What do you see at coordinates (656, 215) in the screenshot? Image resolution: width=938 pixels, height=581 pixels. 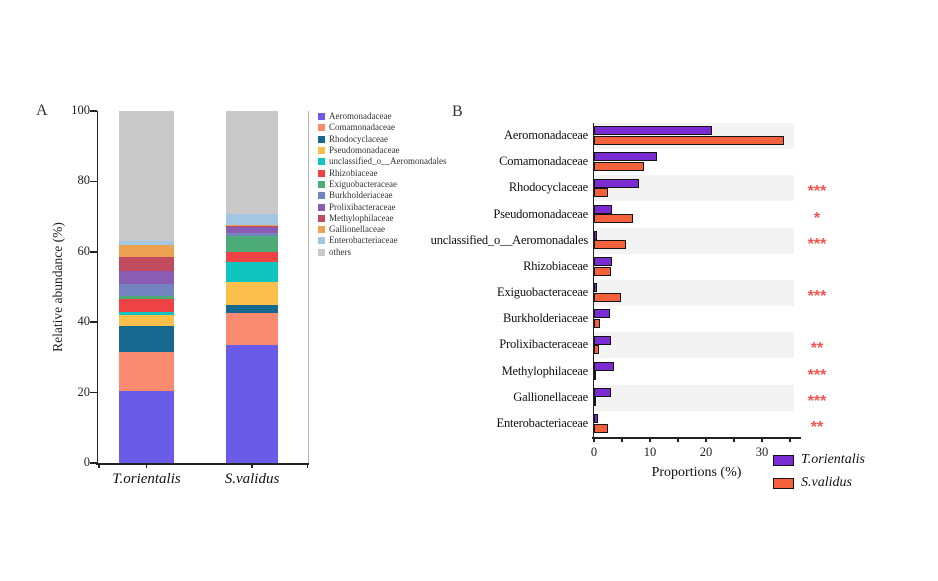 I see `panel-b-row: Pseudomonadaceae *` at bounding box center [656, 215].